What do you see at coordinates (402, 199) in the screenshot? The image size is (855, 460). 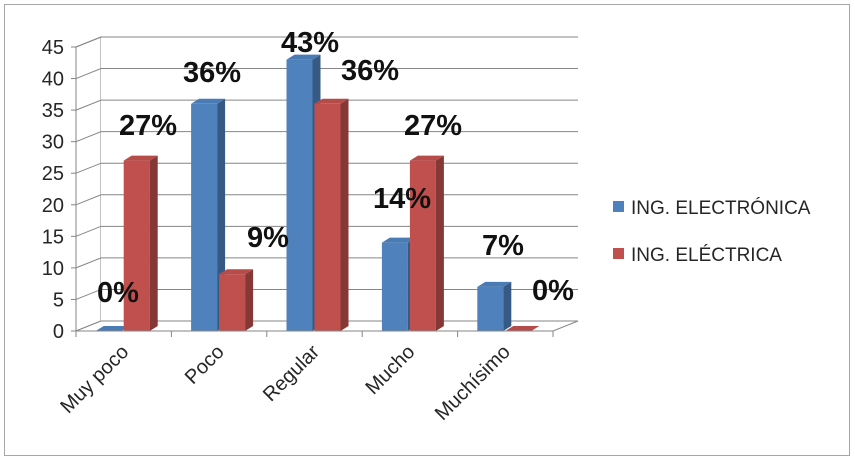 I see `data-label: 14%` at bounding box center [402, 199].